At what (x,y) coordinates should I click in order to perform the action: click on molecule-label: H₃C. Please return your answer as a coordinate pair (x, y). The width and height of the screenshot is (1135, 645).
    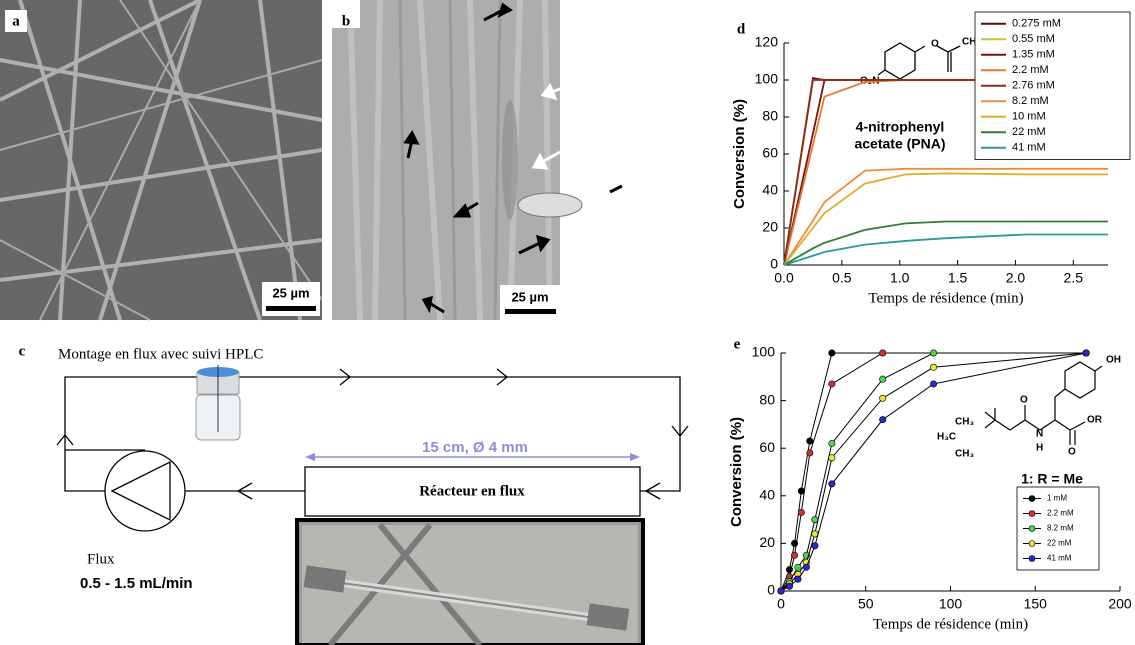
    Looking at the image, I should click on (946, 437).